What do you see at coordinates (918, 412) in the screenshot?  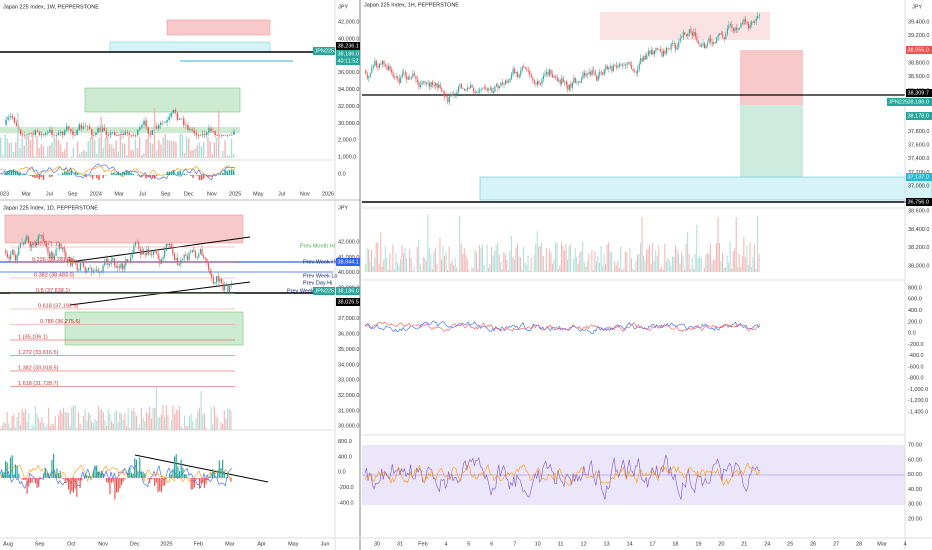 I see `price-axis-label: -1,400.0` at bounding box center [918, 412].